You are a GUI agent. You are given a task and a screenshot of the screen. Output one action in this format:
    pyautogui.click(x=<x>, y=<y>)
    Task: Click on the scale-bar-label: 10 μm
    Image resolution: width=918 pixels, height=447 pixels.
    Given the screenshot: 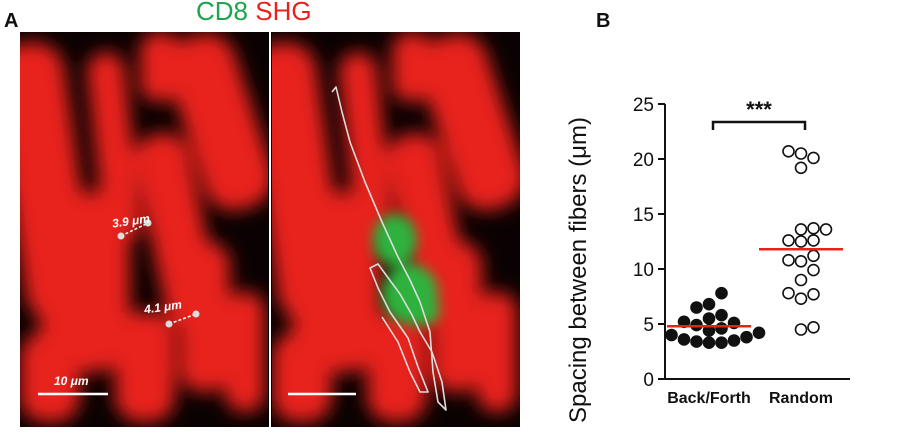 What is the action you would take?
    pyautogui.click(x=71, y=381)
    